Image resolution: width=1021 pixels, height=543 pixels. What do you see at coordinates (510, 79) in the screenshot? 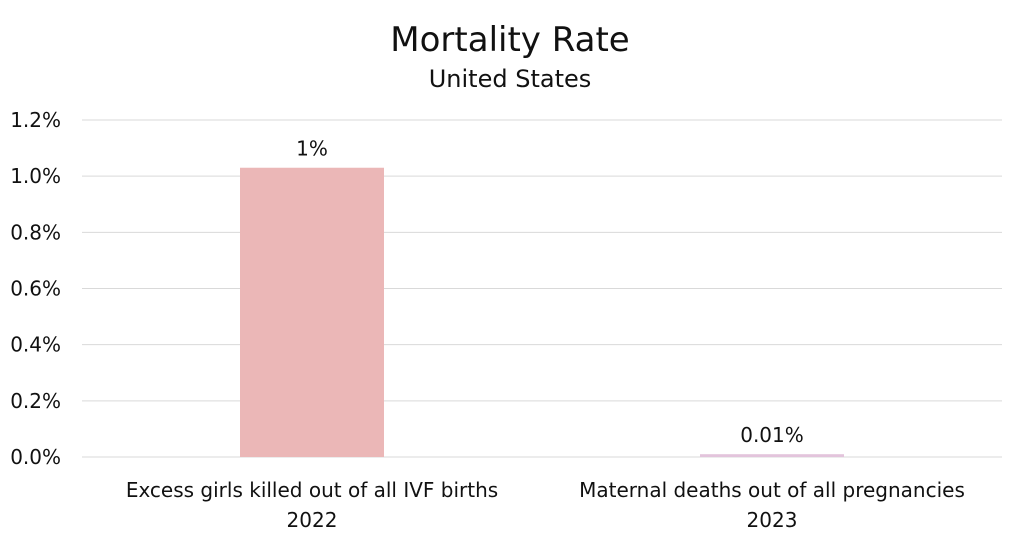
I see `chart-subtitle: United States` at bounding box center [510, 79].